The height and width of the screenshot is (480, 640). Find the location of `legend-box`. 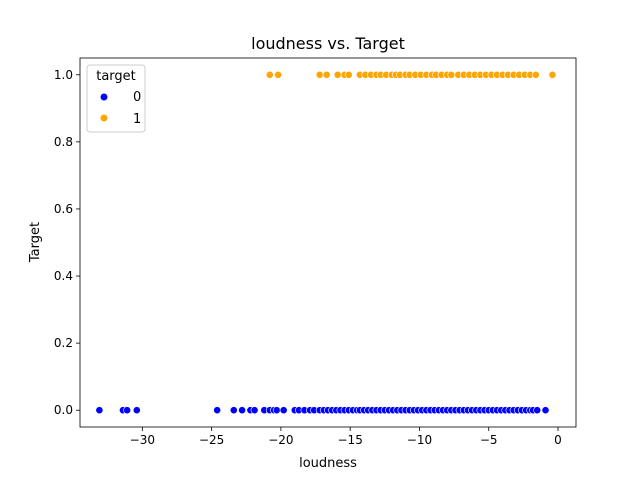

legend-box is located at coordinates (116, 98).